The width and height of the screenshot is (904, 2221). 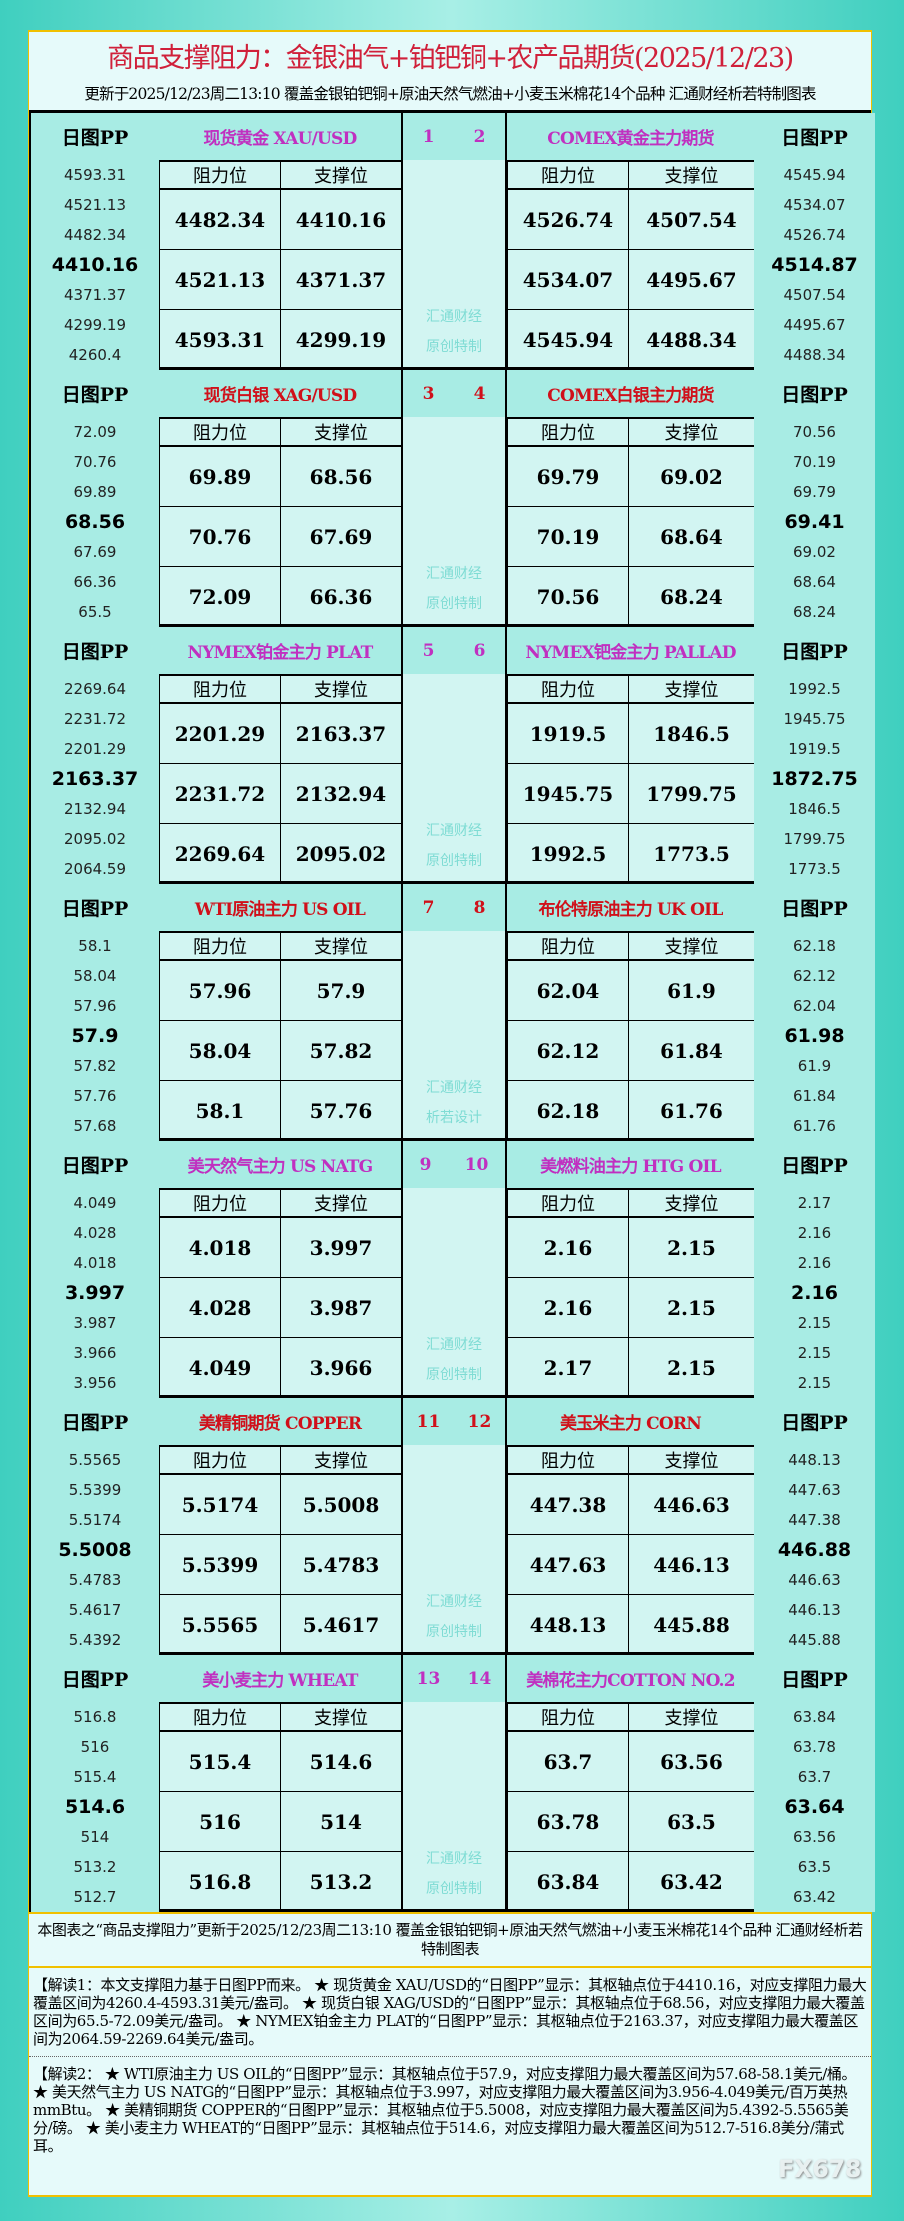 I want to click on pp-level: 69.79, so click(x=814, y=492).